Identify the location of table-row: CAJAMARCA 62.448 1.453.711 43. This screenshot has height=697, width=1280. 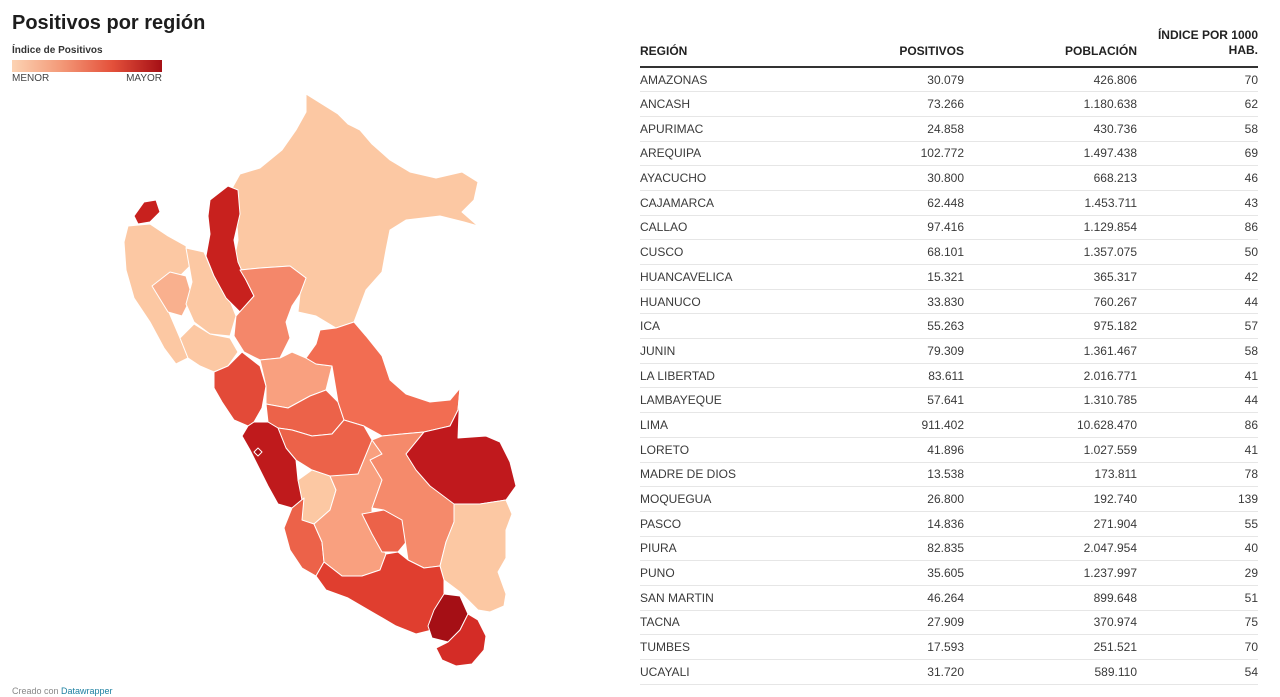
(949, 203).